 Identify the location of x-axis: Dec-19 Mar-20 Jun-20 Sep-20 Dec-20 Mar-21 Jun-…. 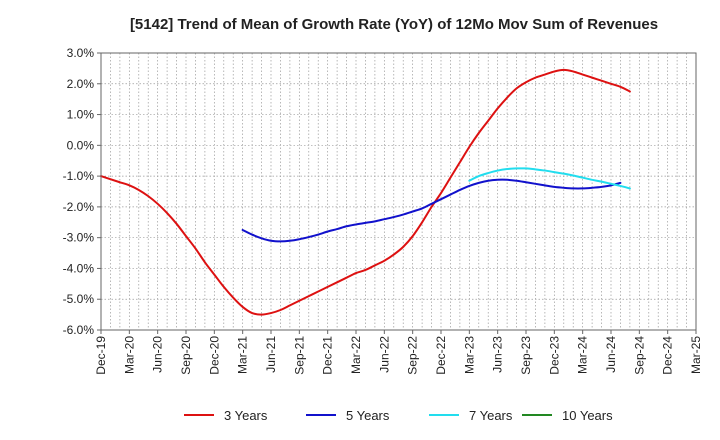
(398, 352).